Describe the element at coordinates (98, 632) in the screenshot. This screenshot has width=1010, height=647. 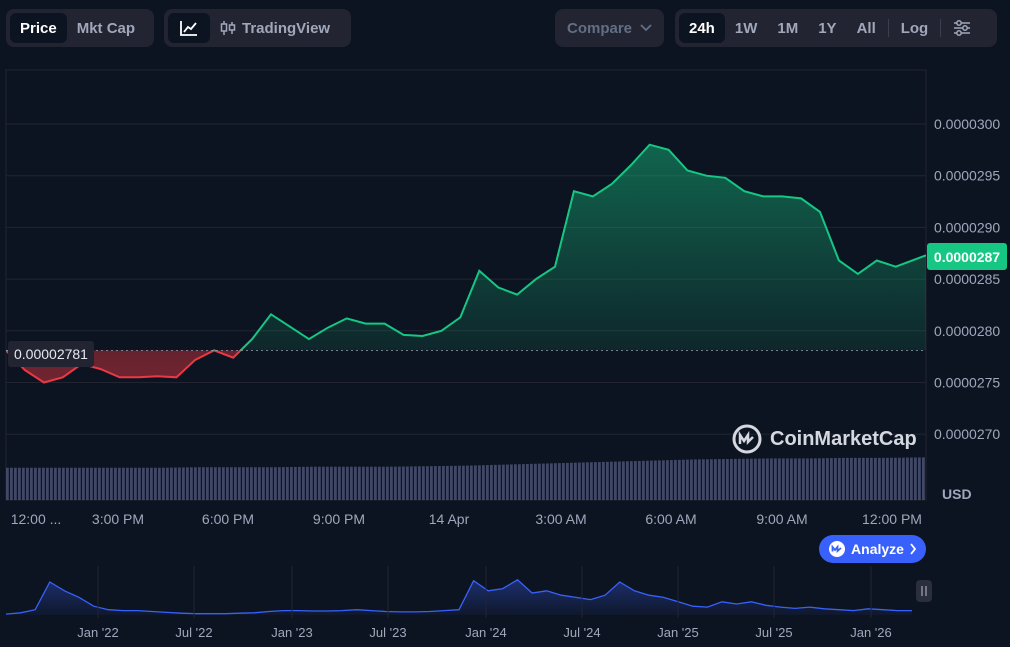
I see `navigator-tick-label: Jan '22` at that location.